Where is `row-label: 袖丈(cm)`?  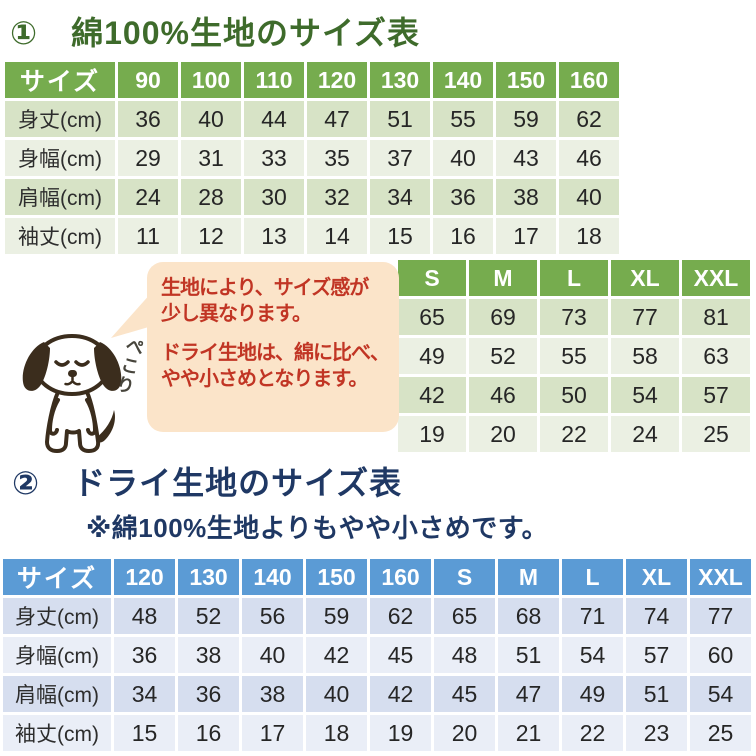 row-label: 袖丈(cm) is located at coordinates (60, 236).